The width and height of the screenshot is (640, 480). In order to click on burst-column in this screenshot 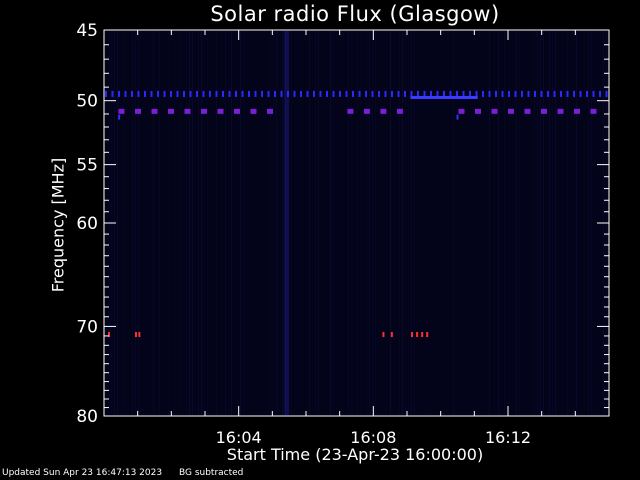, I will do `click(287, 223)`.